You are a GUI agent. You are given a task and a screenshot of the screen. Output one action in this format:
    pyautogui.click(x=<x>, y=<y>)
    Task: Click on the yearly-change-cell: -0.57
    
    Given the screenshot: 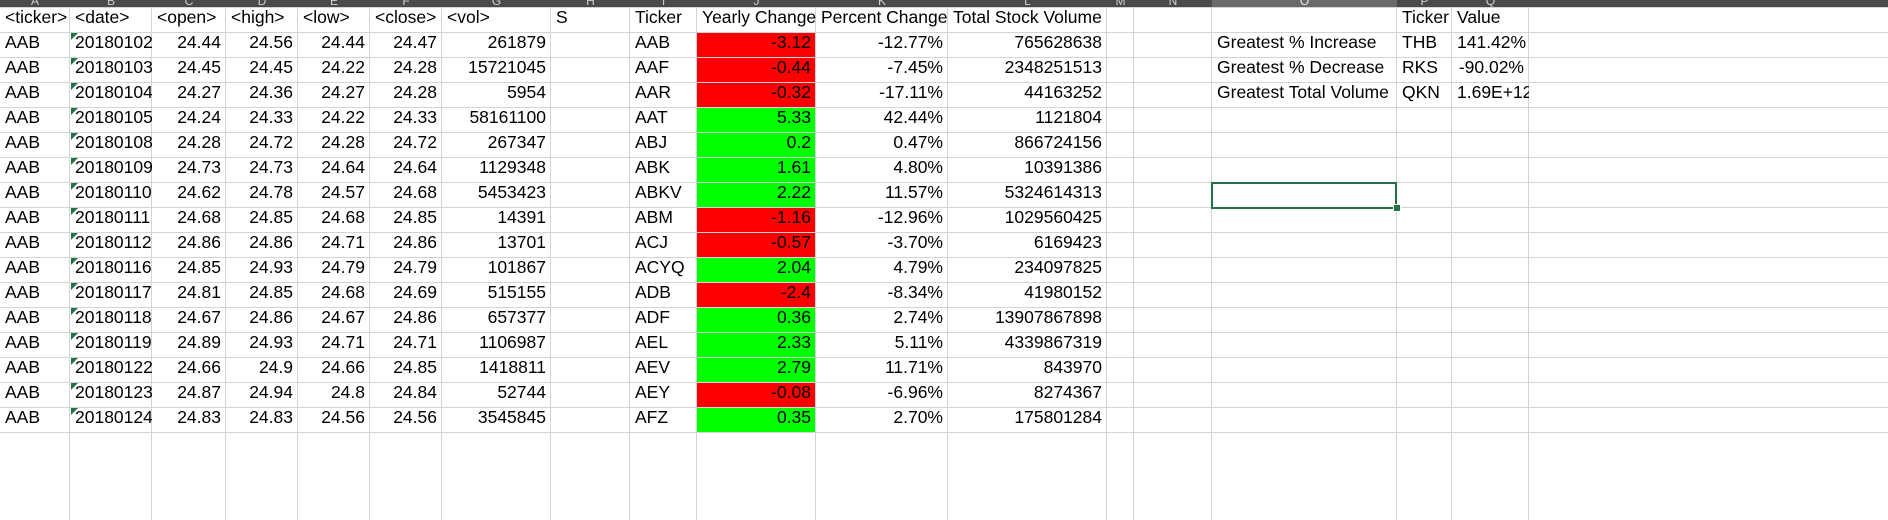 What is the action you would take?
    pyautogui.click(x=791, y=242)
    